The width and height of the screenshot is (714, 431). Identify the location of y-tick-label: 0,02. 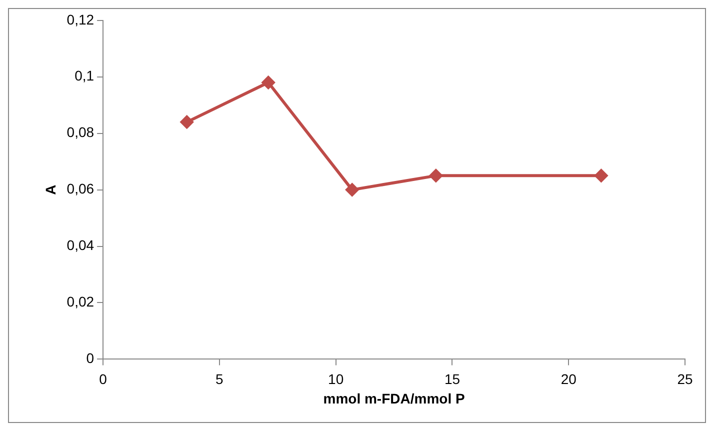
(80, 302).